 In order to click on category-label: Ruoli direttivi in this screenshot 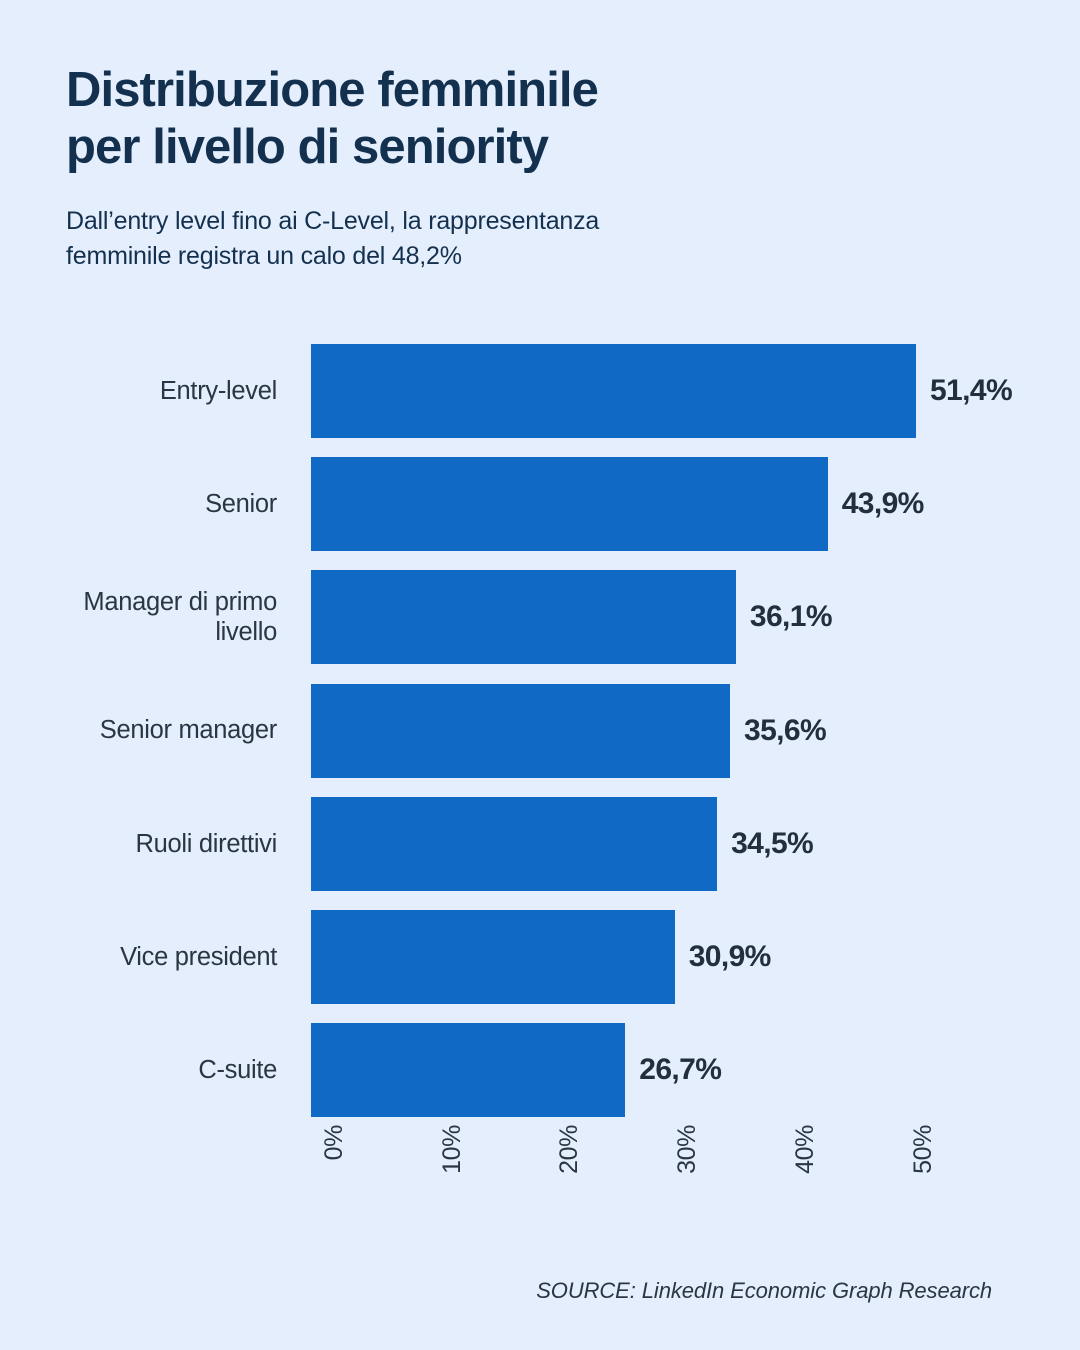, I will do `click(206, 843)`.